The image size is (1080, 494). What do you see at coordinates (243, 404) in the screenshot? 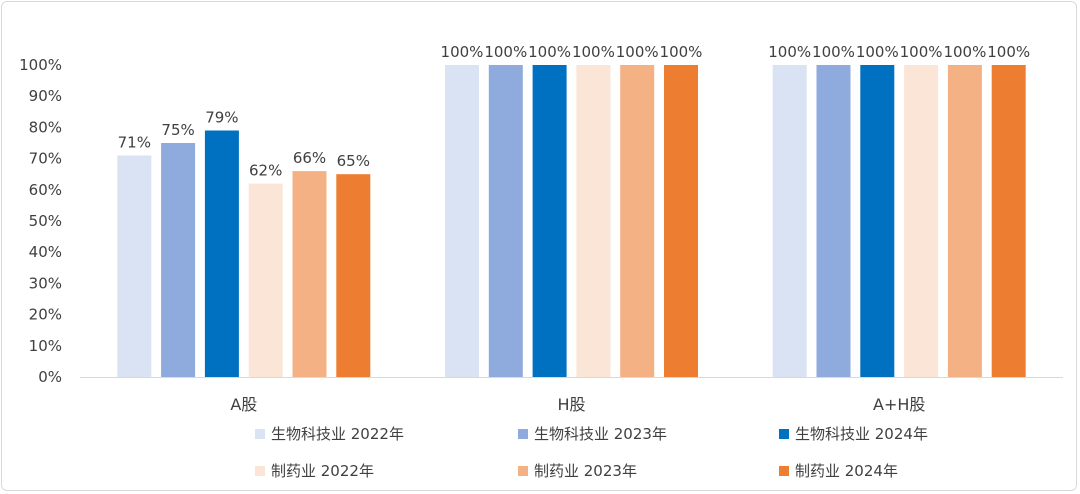
I see `x-category-label: A股` at bounding box center [243, 404].